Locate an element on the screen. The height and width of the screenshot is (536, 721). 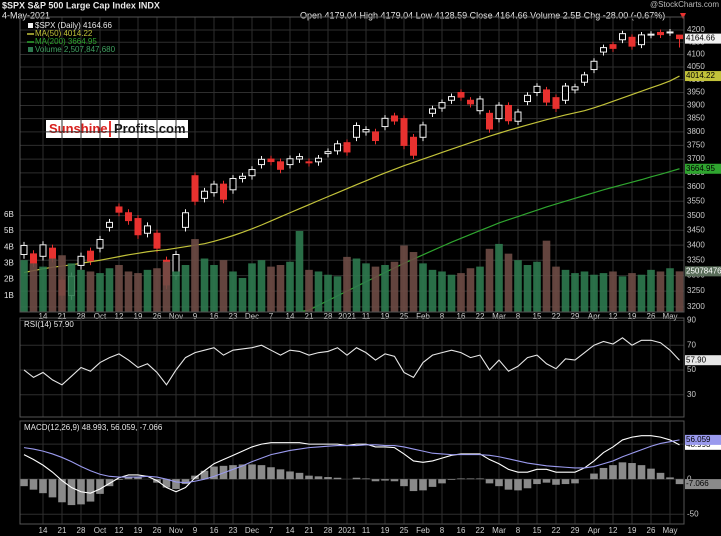
y-tick-label: 3800 is located at coordinates (696, 131).